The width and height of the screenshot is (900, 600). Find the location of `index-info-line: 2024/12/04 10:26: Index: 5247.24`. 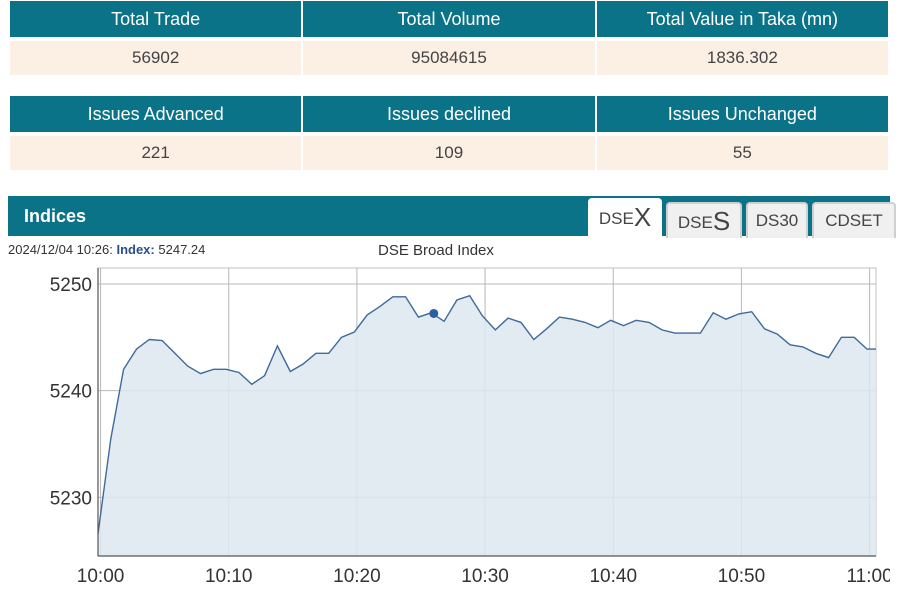

index-info-line: 2024/12/04 10:26: Index: 5247.24 is located at coordinates (106, 249).